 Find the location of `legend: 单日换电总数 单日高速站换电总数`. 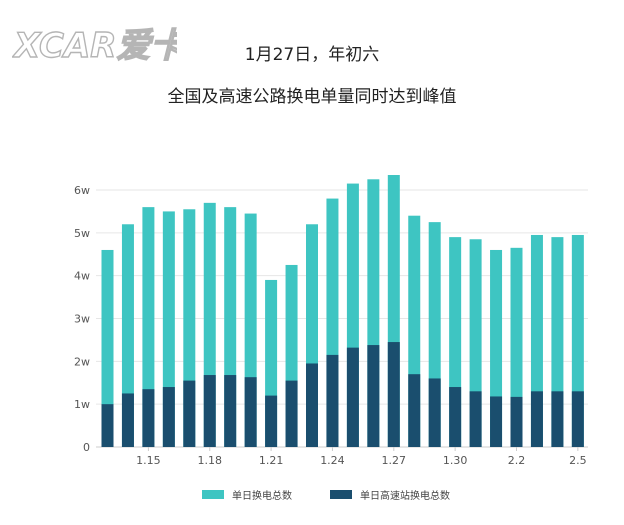

legend: 单日换电总数 单日高速站换电总数 is located at coordinates (312, 495).